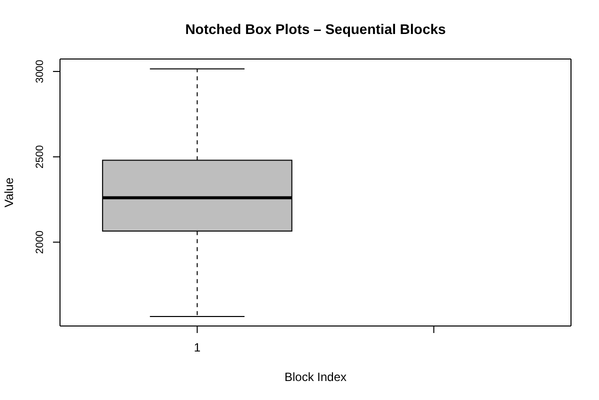 This screenshot has height=400, width=599. What do you see at coordinates (40, 156) in the screenshot?
I see `y-tick-label: 2500` at bounding box center [40, 156].